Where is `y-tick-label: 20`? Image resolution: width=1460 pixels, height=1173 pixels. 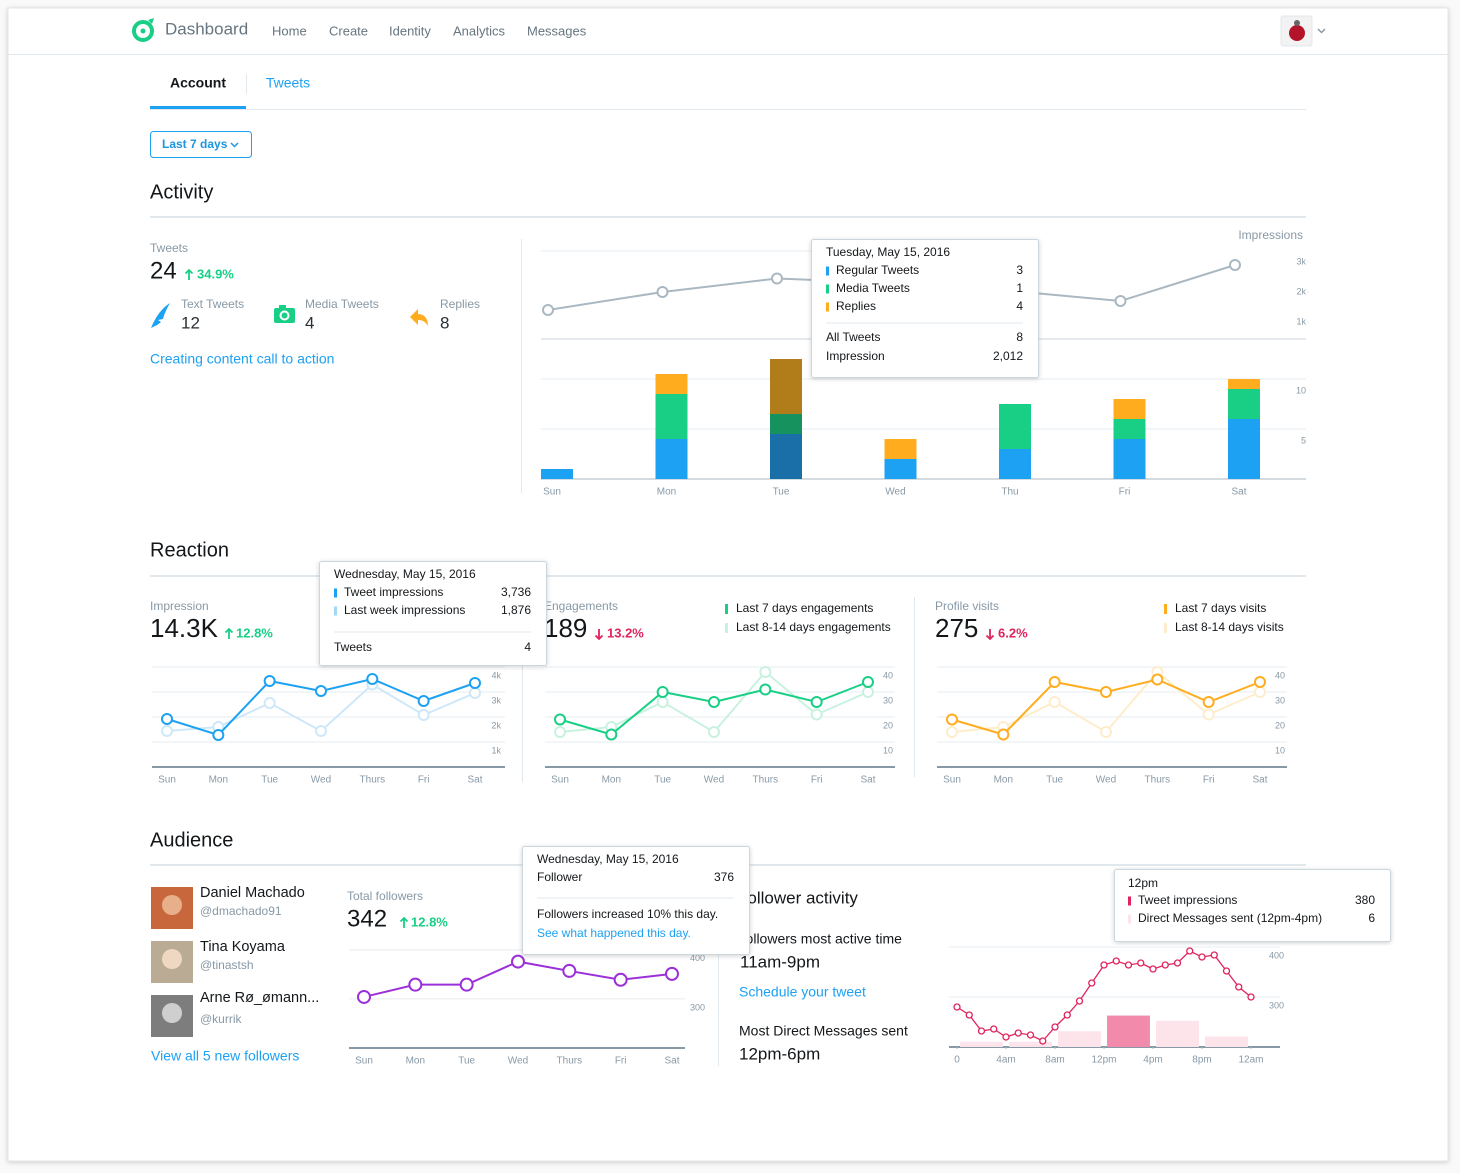 y-tick-label: 20 is located at coordinates (1280, 725).